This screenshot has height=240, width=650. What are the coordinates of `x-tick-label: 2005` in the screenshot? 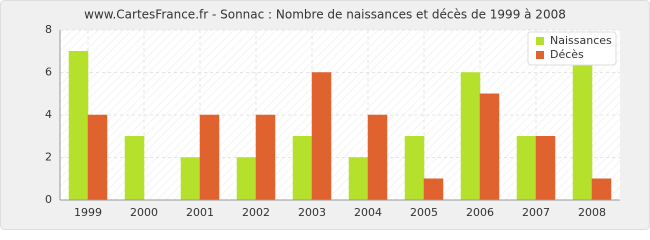 It's located at (424, 212).